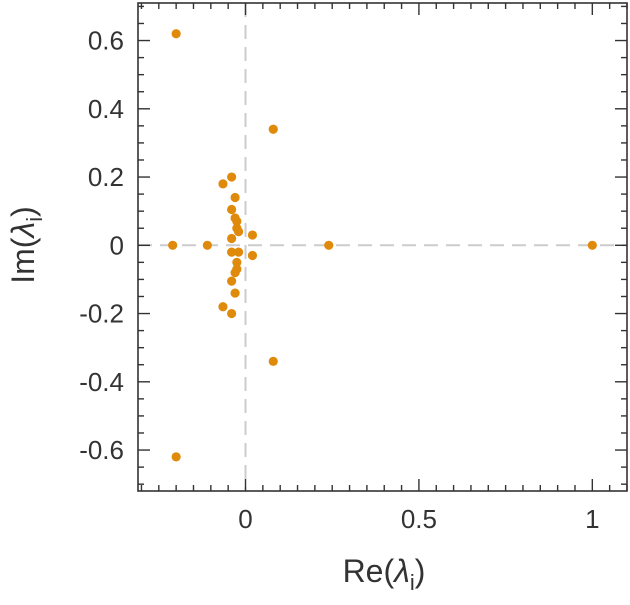  I want to click on y-tick-label: -0.4, so click(101, 382).